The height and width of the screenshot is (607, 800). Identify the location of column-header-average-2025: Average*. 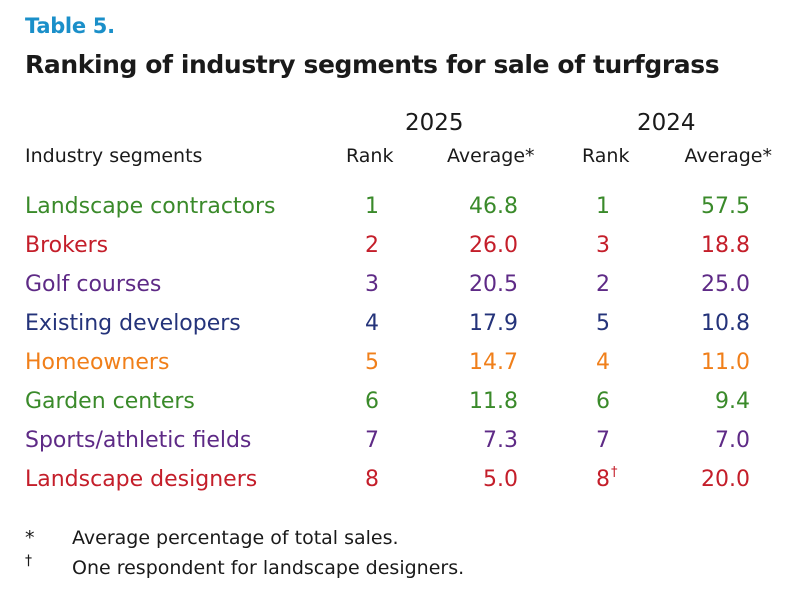
(491, 156).